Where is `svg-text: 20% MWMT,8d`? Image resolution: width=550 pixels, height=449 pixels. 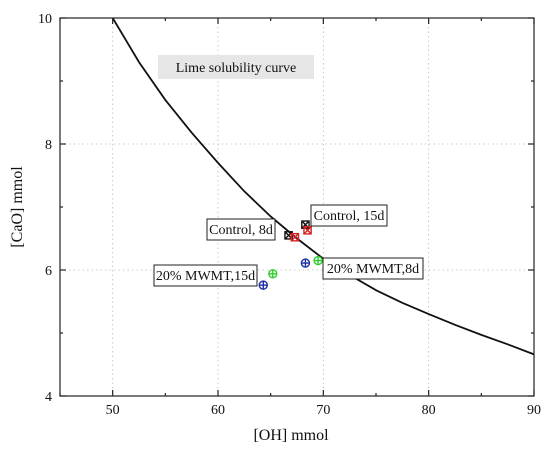 svg-text: 20% MWMT,8d is located at coordinates (373, 269).